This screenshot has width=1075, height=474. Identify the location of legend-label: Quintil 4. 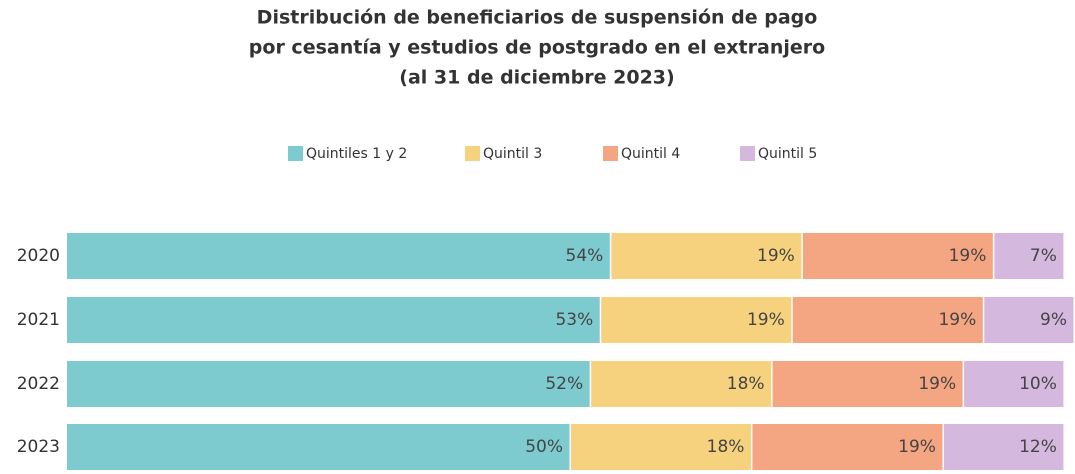
(650, 154).